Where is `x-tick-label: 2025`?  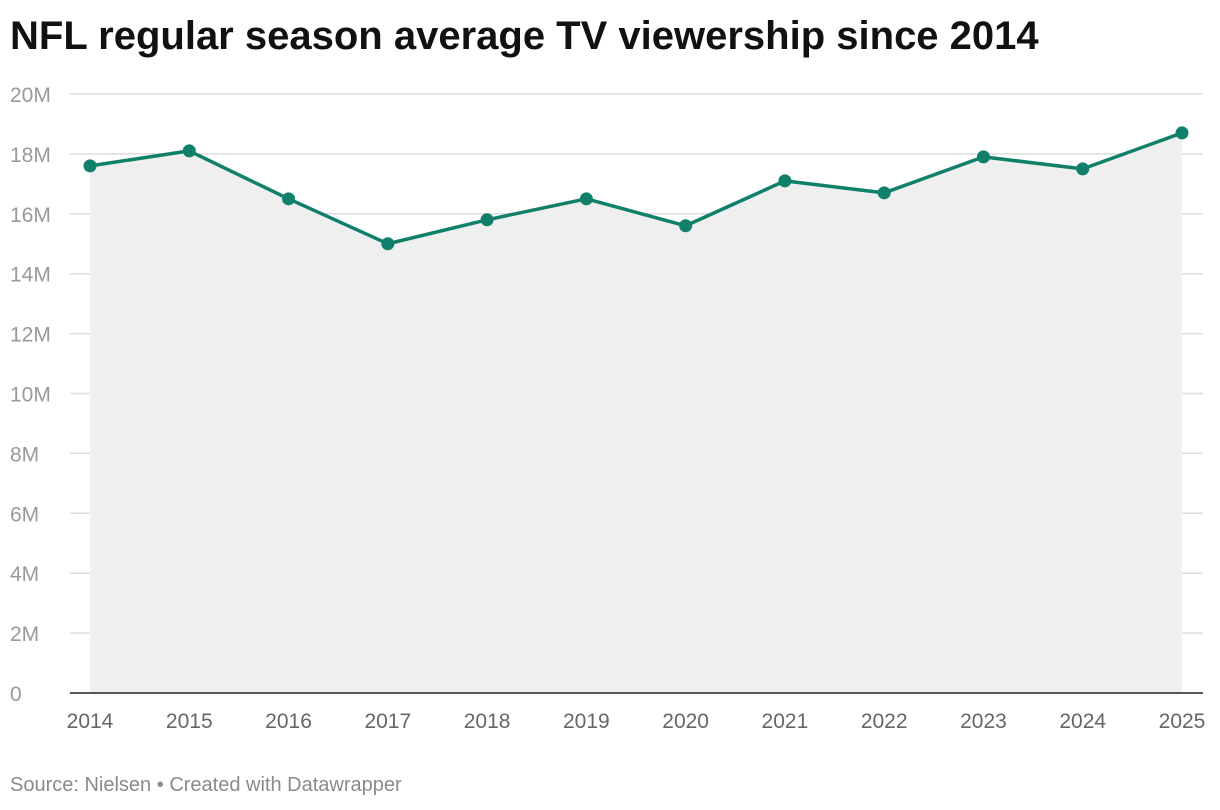
x-tick-label: 2025 is located at coordinates (1182, 721).